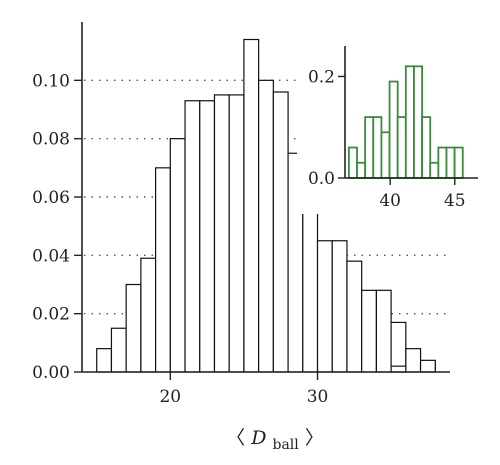 This screenshot has height=465, width=500. What do you see at coordinates (51, 256) in the screenshot?
I see `main-y-tick-label-2: 0.04` at bounding box center [51, 256].